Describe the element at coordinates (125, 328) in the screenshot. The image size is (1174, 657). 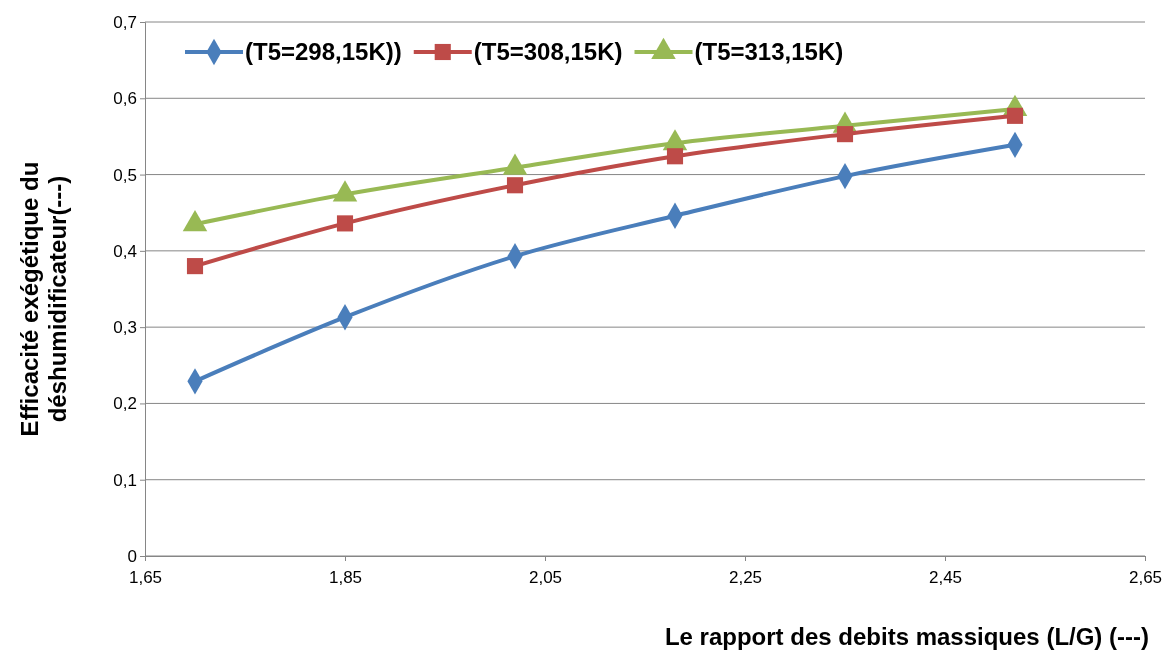
I see `y-tick-label: 0,3` at that location.